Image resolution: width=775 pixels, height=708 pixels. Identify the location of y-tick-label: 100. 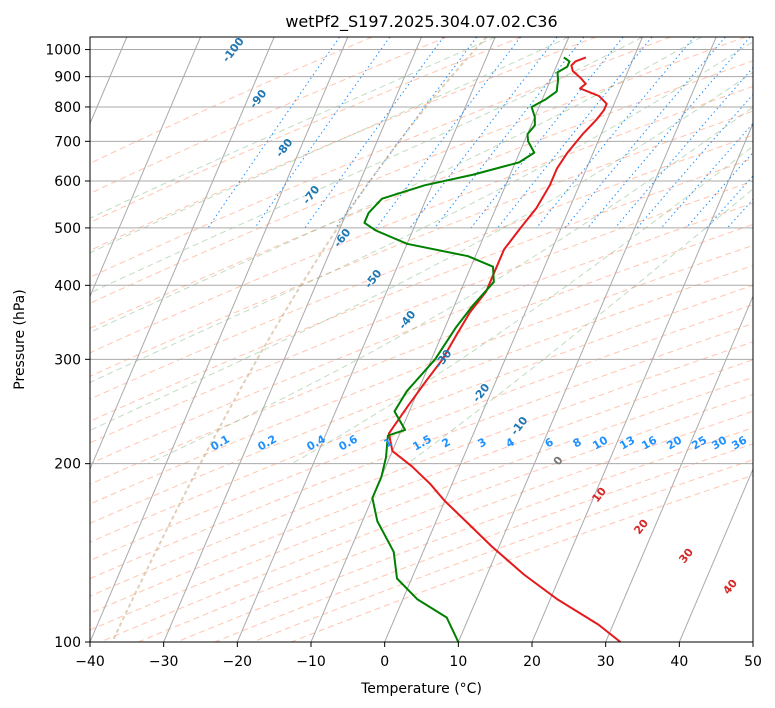
(67, 643).